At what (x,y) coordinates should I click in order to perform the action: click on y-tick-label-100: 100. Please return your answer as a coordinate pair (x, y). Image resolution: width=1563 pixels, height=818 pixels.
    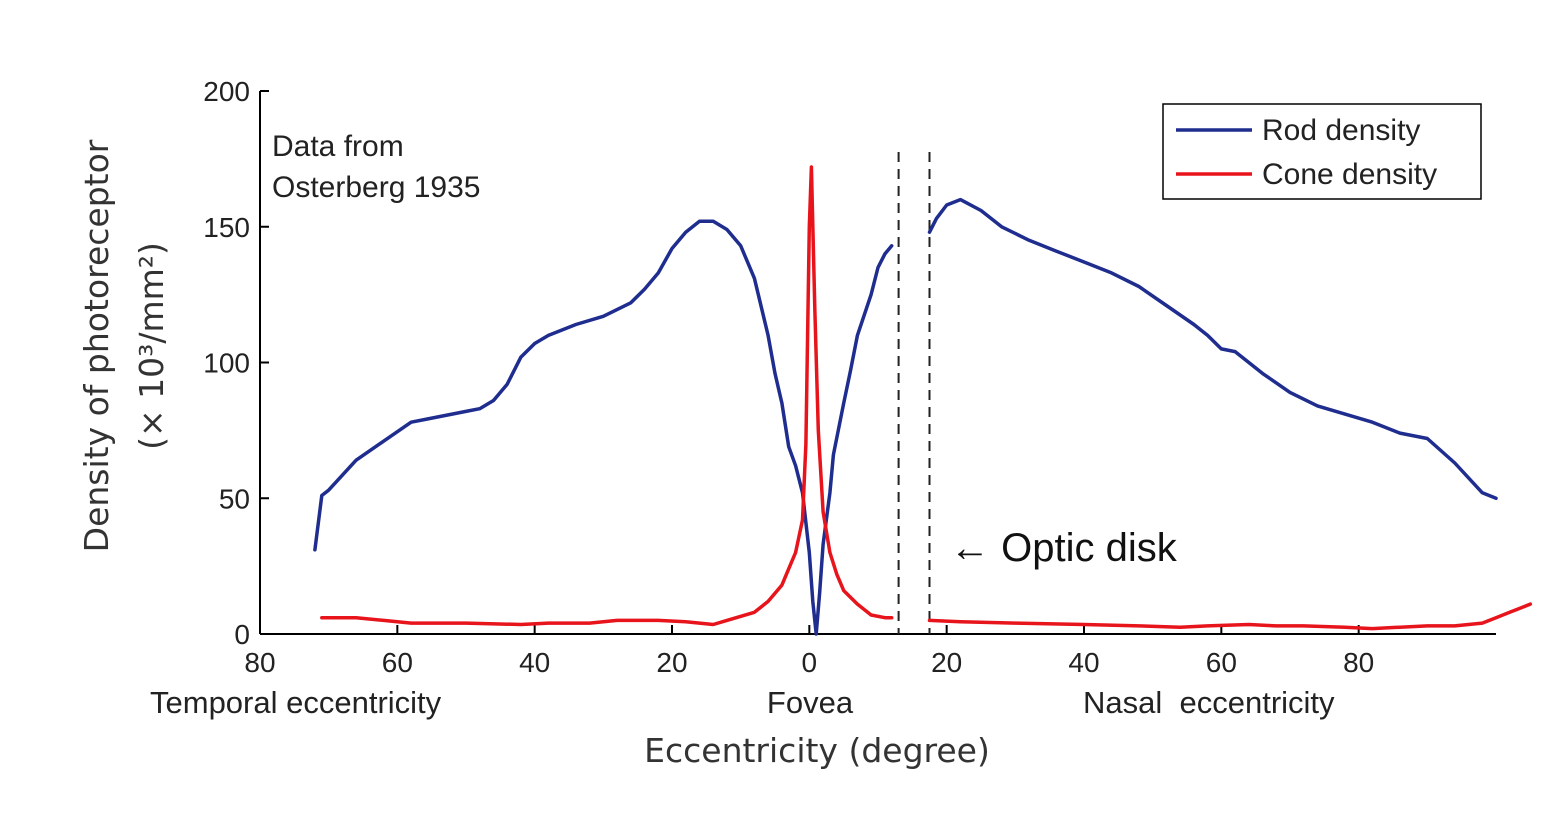
    Looking at the image, I should click on (226, 363).